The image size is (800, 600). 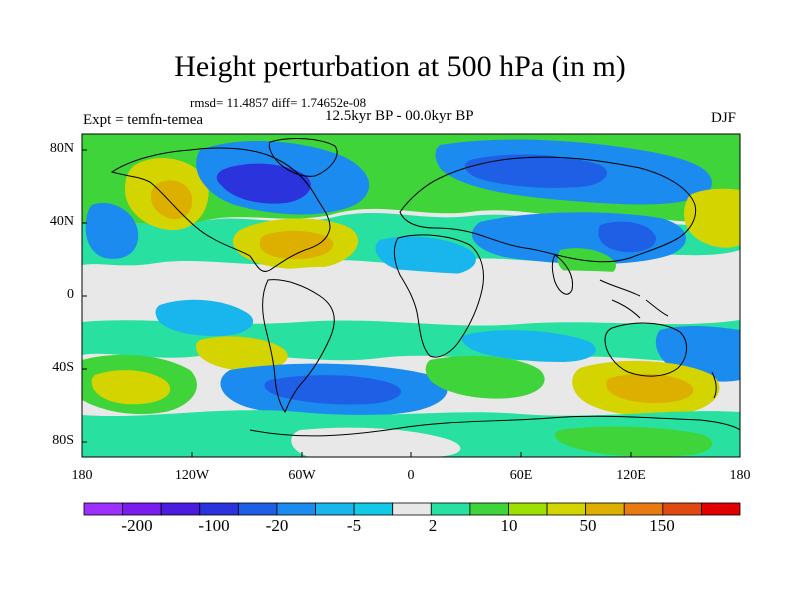 What do you see at coordinates (562, 274) in the screenshot?
I see `coast-india` at bounding box center [562, 274].